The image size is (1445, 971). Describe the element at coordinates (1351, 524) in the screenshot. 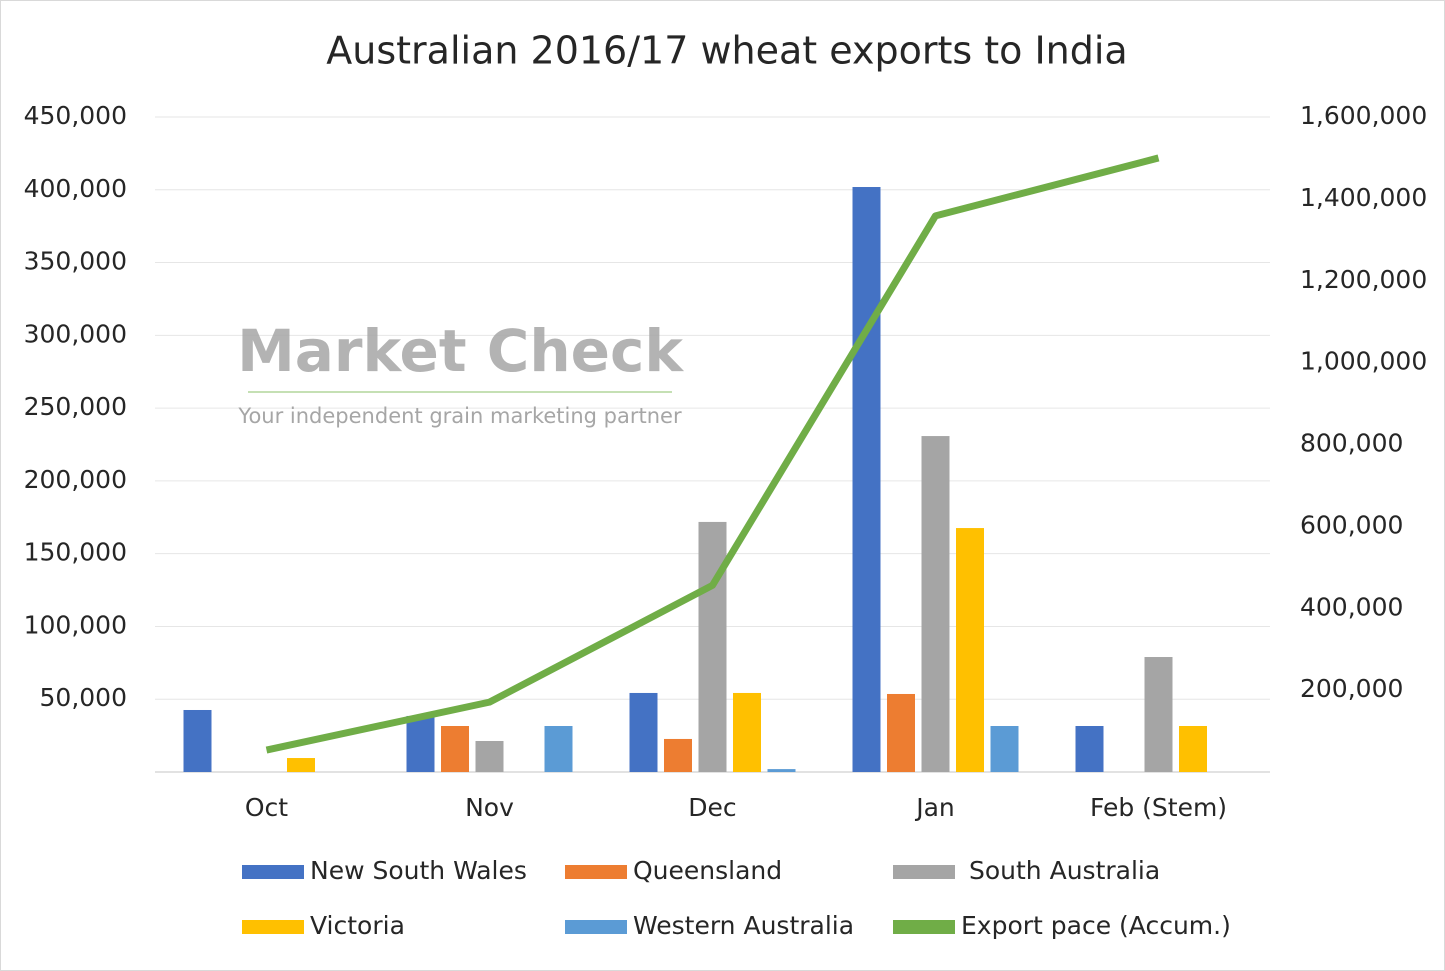

I see `y2-tick-label: 600,000` at that location.